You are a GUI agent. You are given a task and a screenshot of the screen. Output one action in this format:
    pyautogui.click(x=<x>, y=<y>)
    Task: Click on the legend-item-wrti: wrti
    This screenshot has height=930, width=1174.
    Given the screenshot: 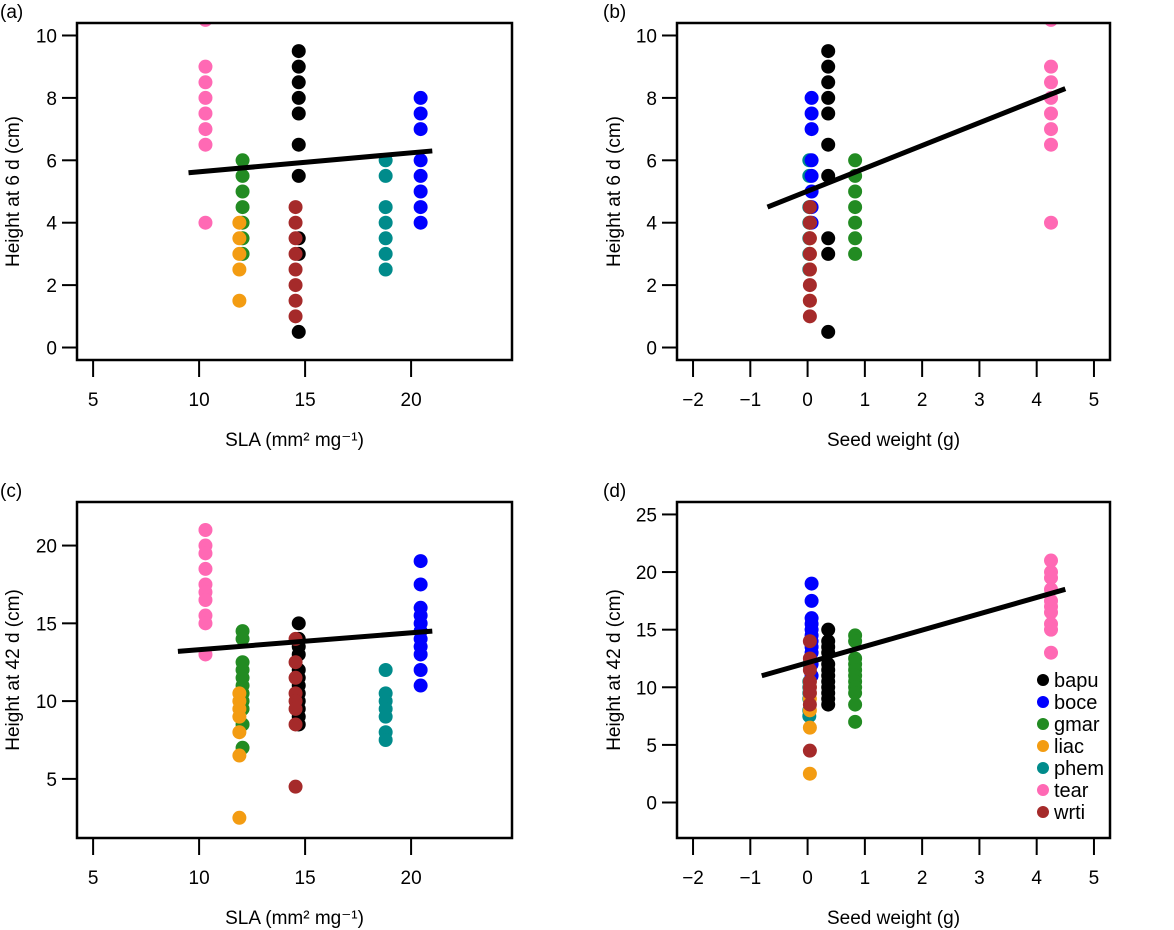 What is the action you would take?
    pyautogui.click(x=1061, y=813)
    